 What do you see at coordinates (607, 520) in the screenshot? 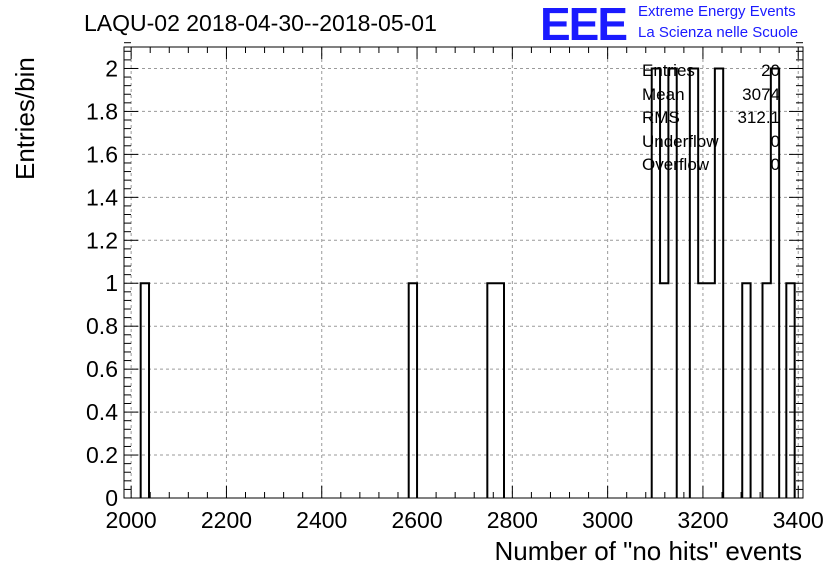
I see `x-tick-label: 3000` at bounding box center [607, 520].